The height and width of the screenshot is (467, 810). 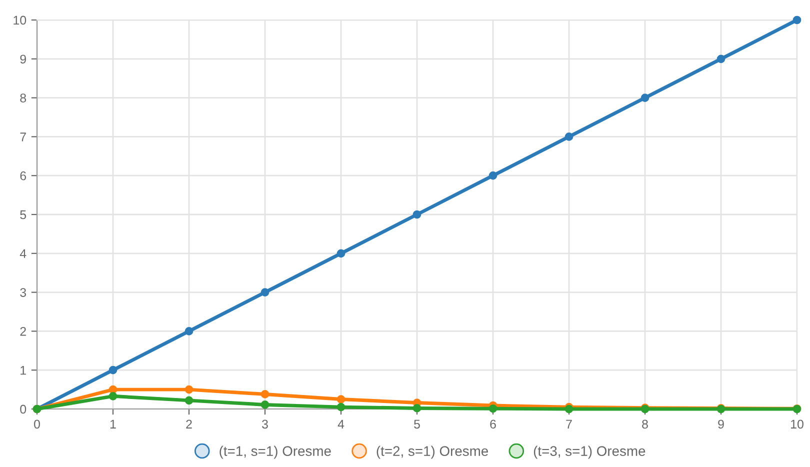 I want to click on x-tick-label: 10, so click(x=797, y=424).